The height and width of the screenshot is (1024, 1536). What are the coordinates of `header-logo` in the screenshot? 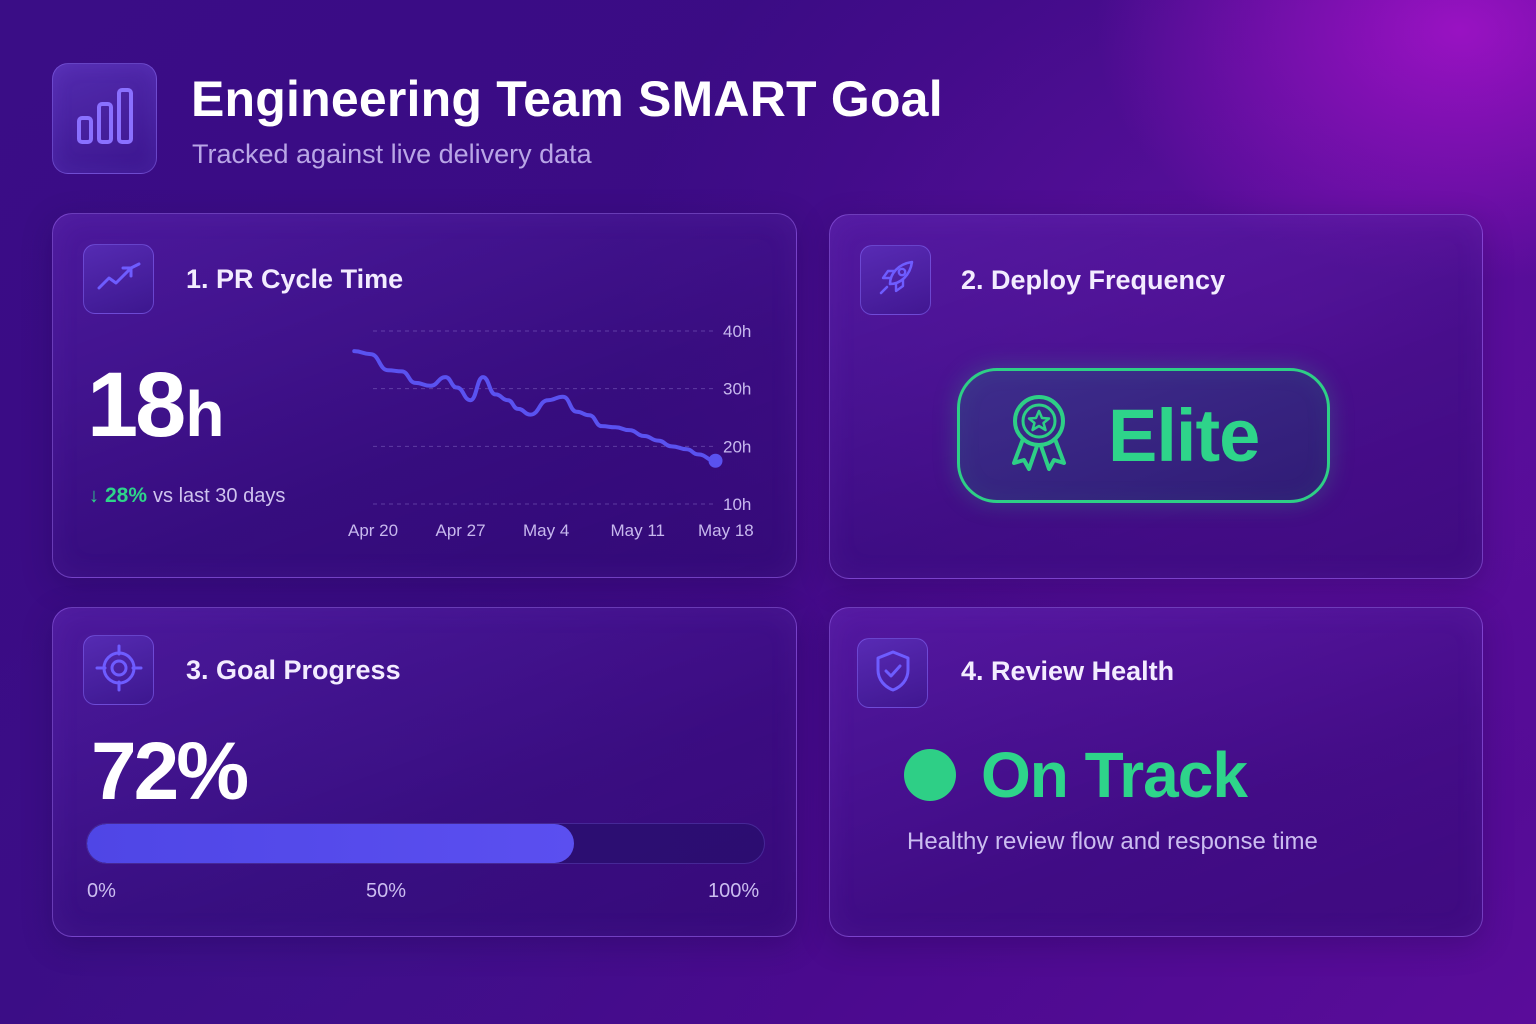 It's located at (104, 118).